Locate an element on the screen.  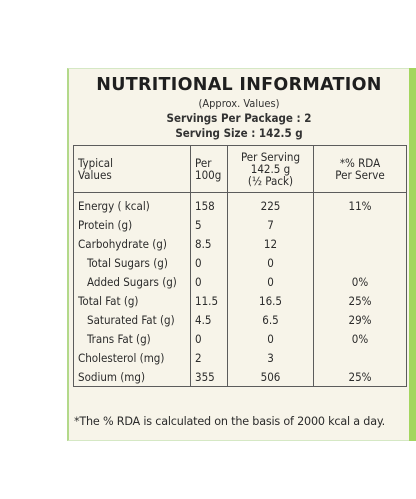
per-100g-value: 158 is located at coordinates (209, 203).